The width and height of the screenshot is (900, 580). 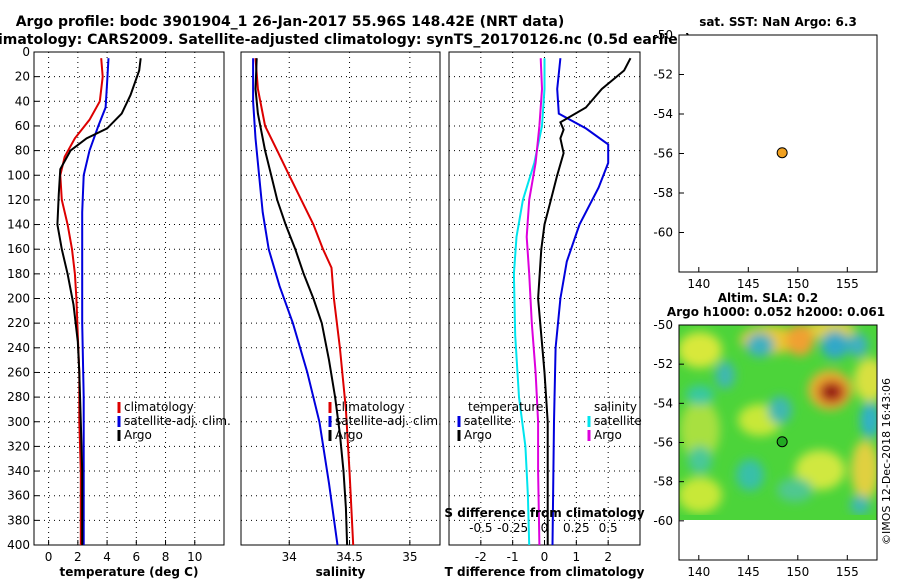 What do you see at coordinates (409, 557) in the screenshot?
I see `salinity-xtick-label: 35` at bounding box center [409, 557].